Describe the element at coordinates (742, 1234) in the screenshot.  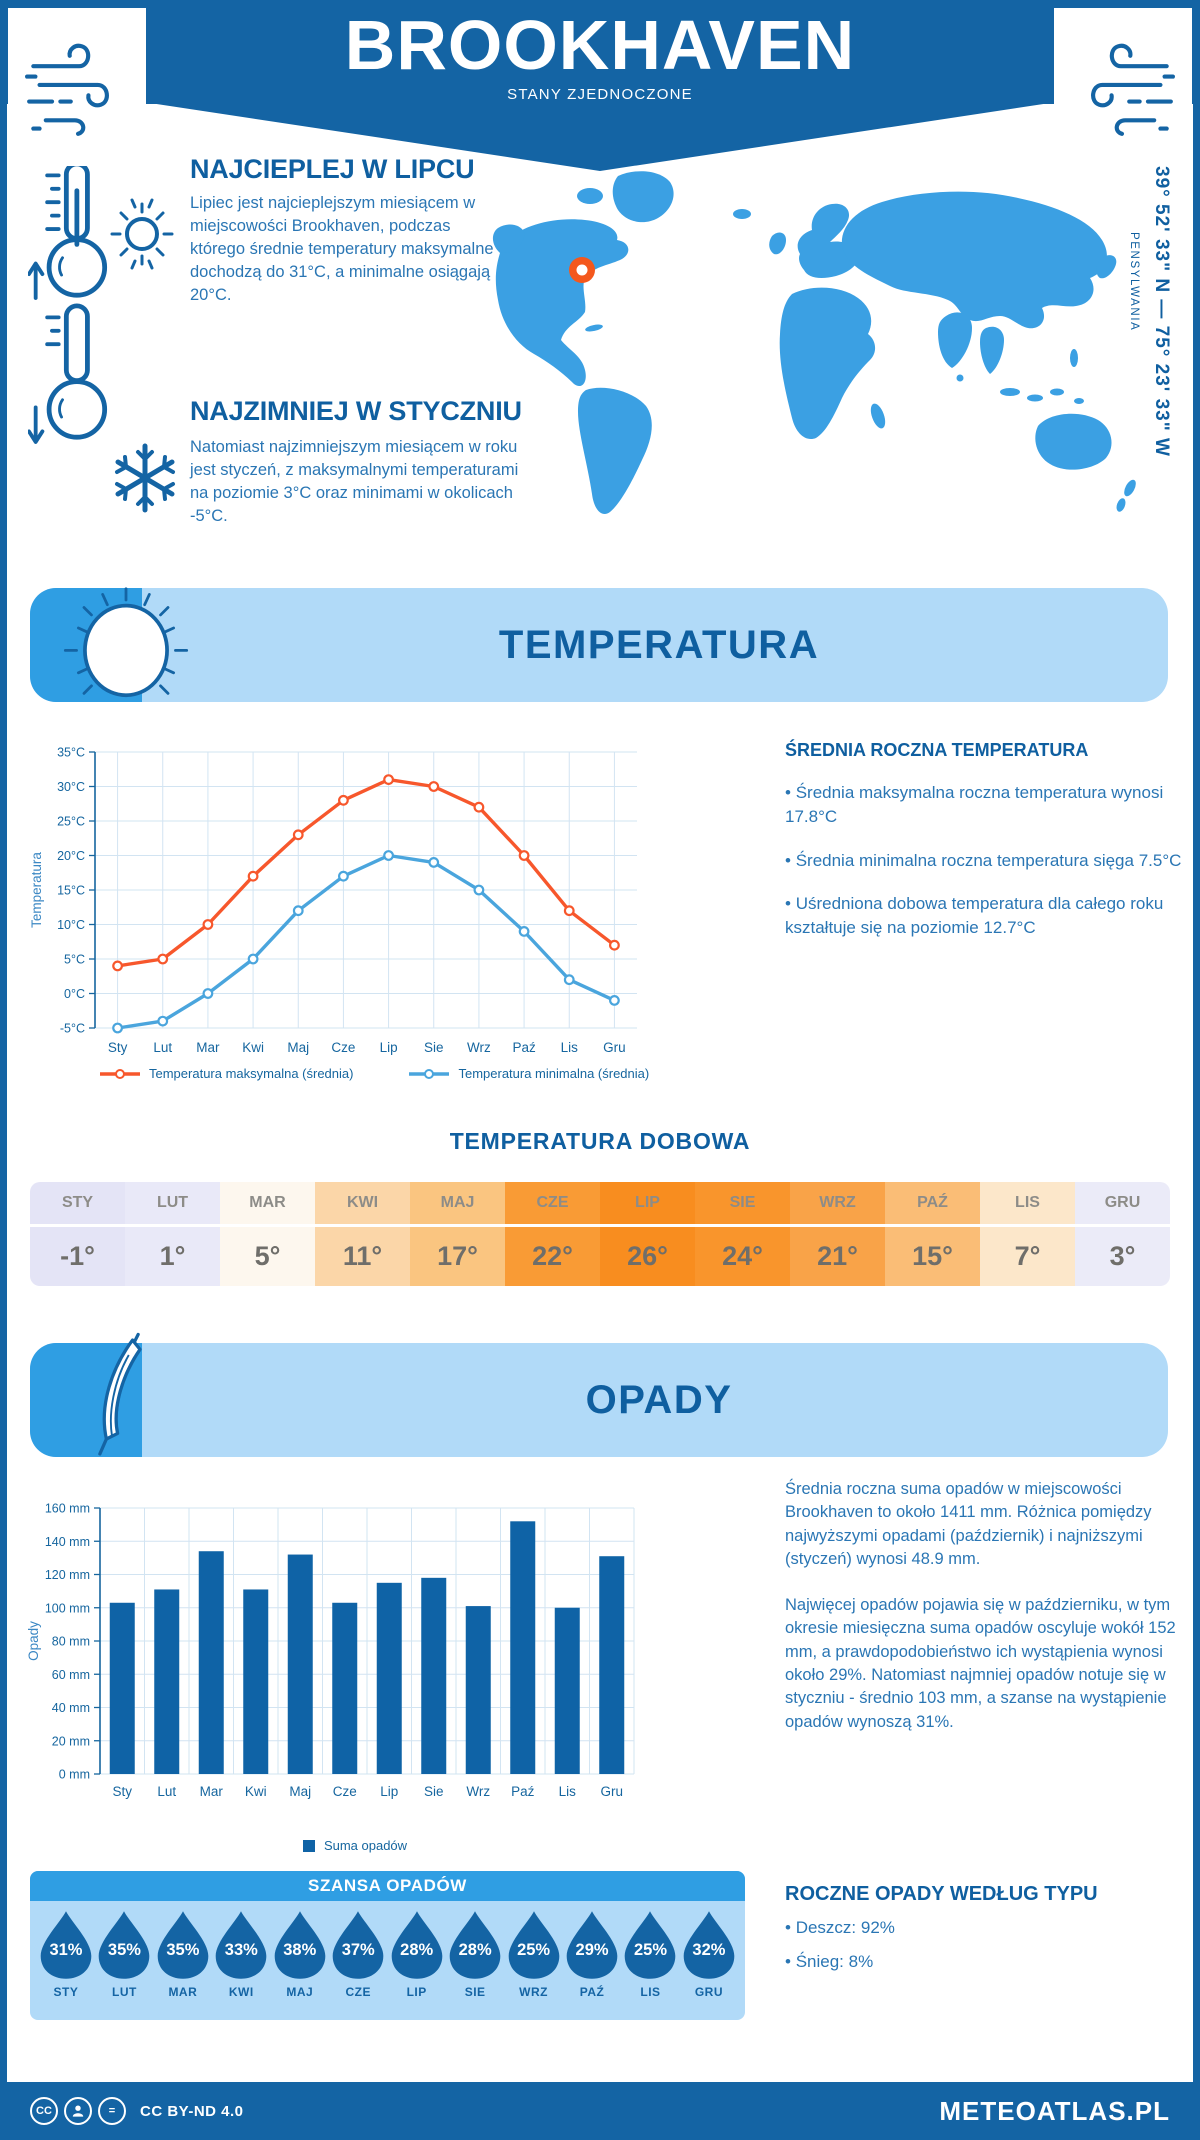
I see `daily-temp-column-SIE: SIE 24°` at that location.